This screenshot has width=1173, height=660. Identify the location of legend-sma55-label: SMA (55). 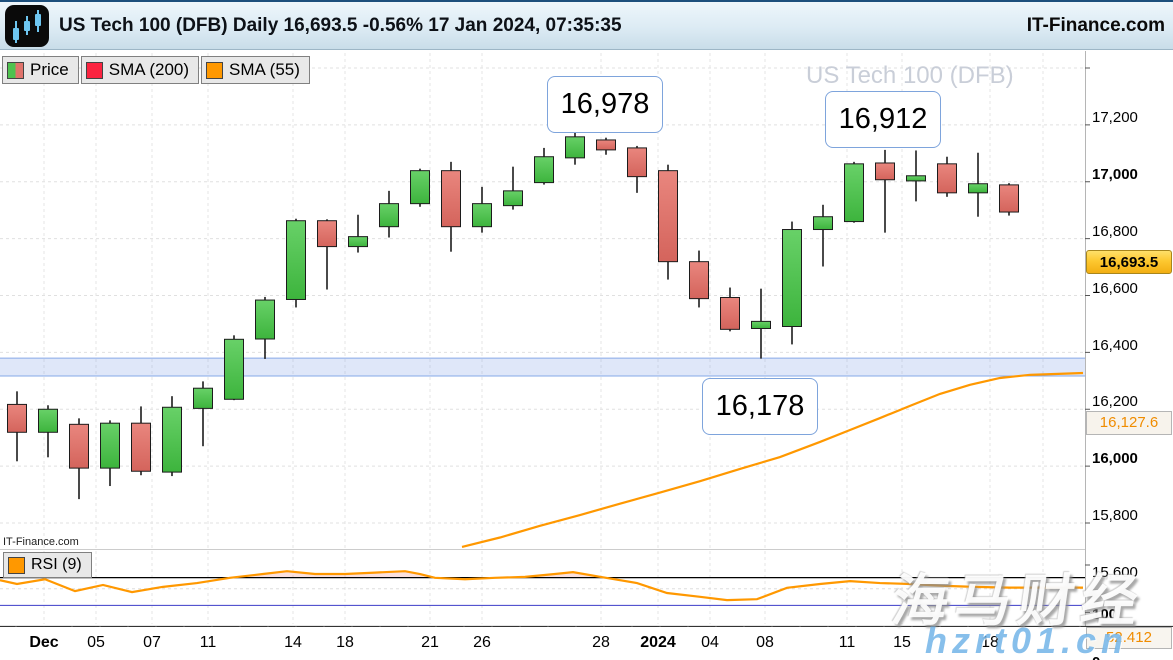
(264, 69).